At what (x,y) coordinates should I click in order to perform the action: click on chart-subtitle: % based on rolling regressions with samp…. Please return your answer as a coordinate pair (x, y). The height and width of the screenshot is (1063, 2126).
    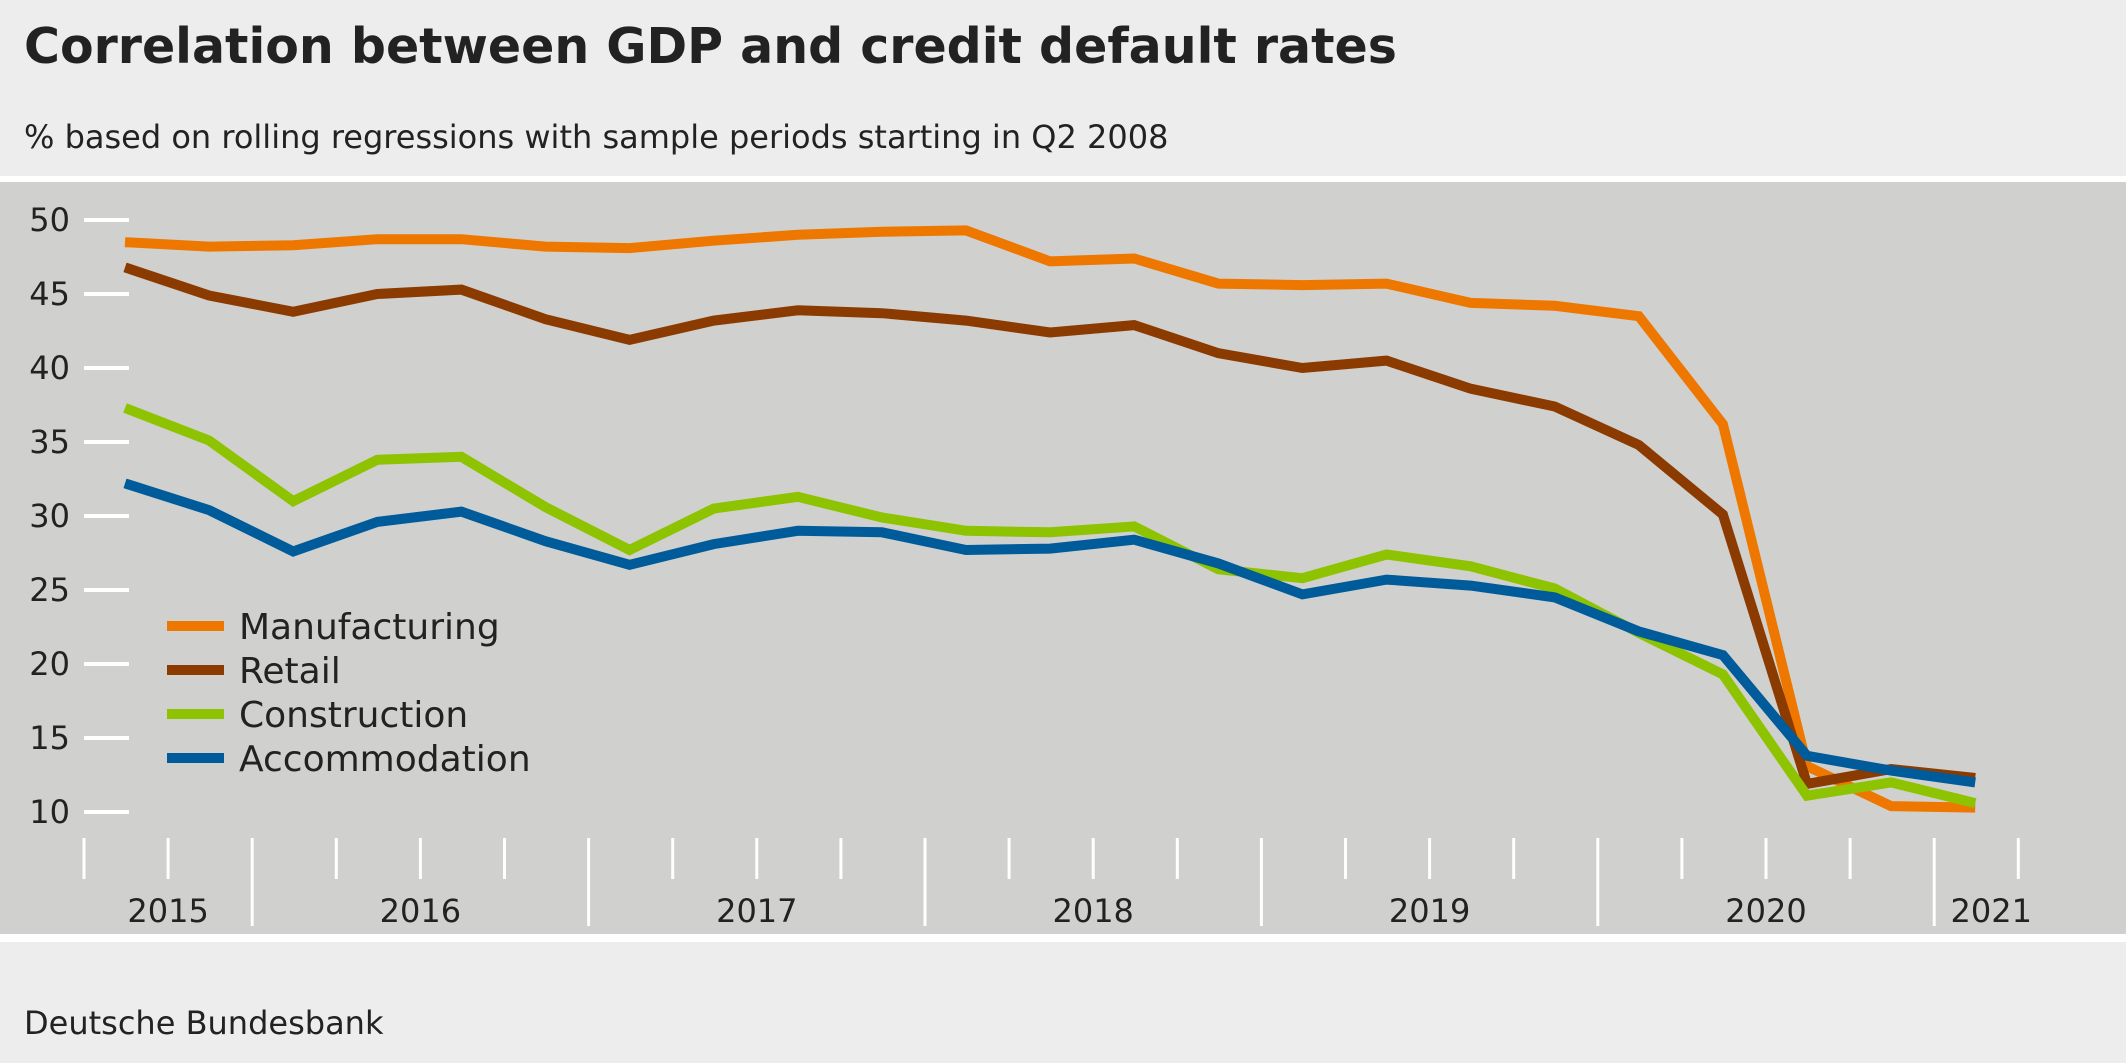
    Looking at the image, I should click on (596, 137).